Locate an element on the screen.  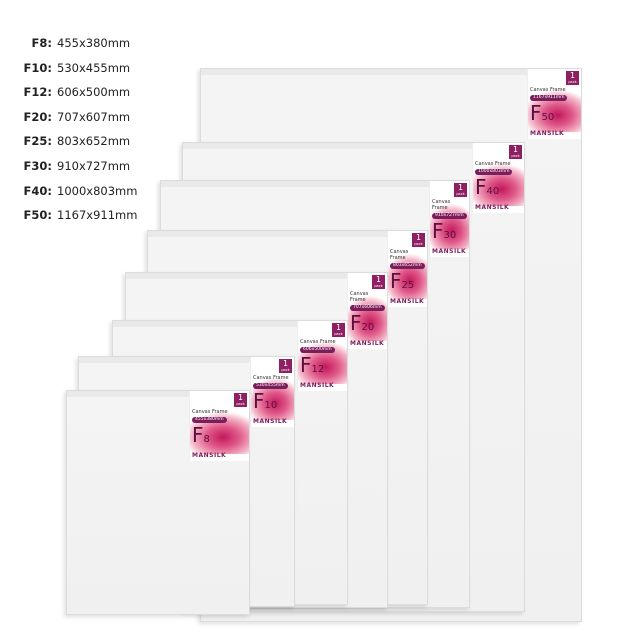
size-value: 707x607mm is located at coordinates (94, 116).